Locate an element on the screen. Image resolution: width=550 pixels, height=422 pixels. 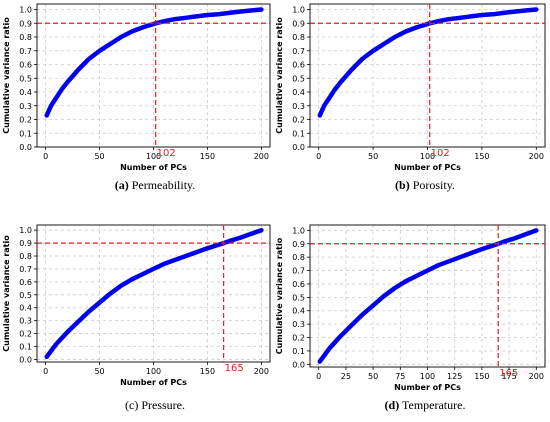
threshold-label: 165 is located at coordinates (234, 368).